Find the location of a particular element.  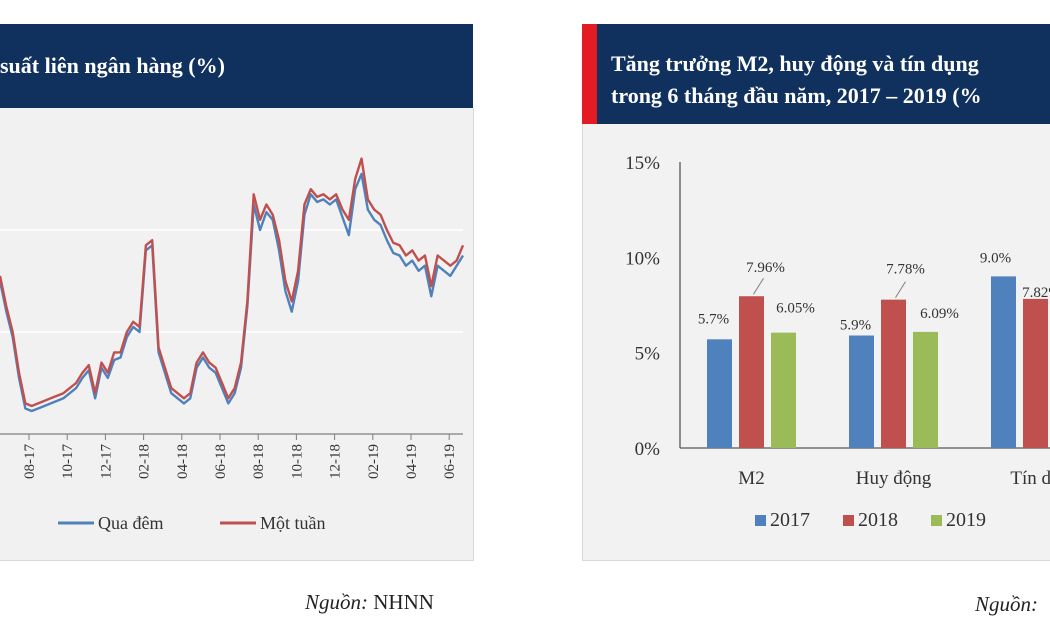

bar-2019-M2 is located at coordinates (783, 390).